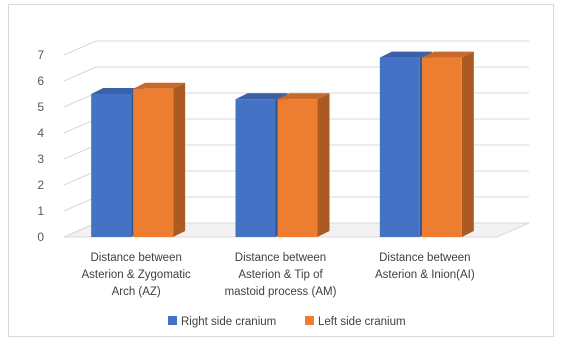  What do you see at coordinates (40, 237) in the screenshot?
I see `y-tick-label: 0` at bounding box center [40, 237].